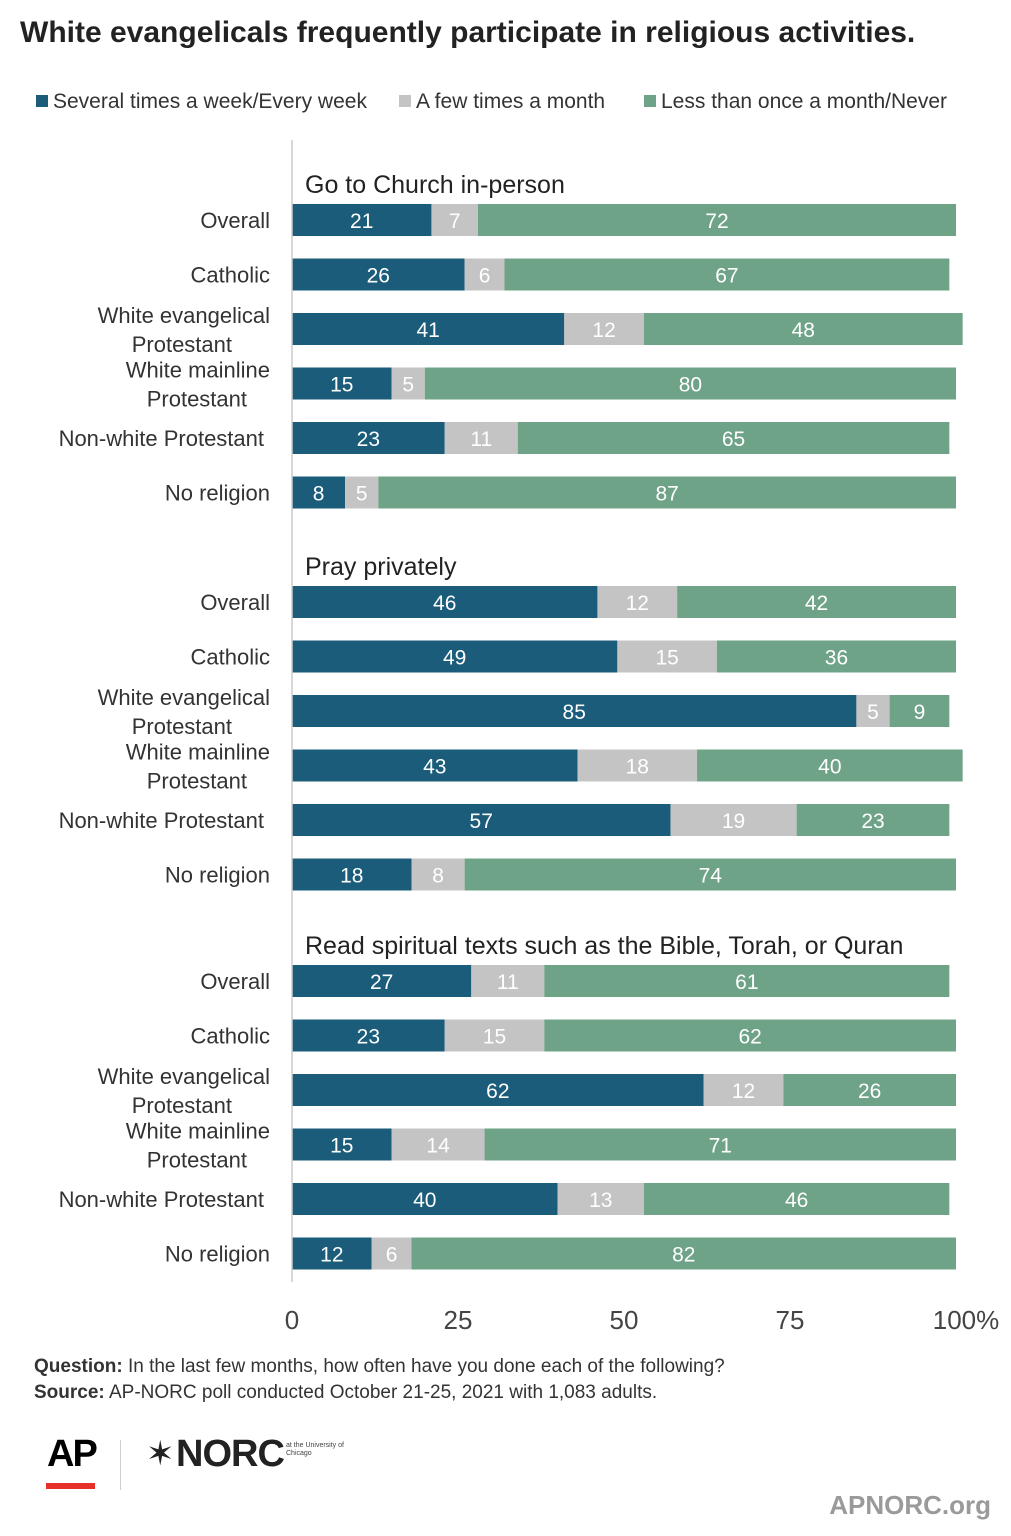  I want to click on value-label: 67, so click(726, 276).